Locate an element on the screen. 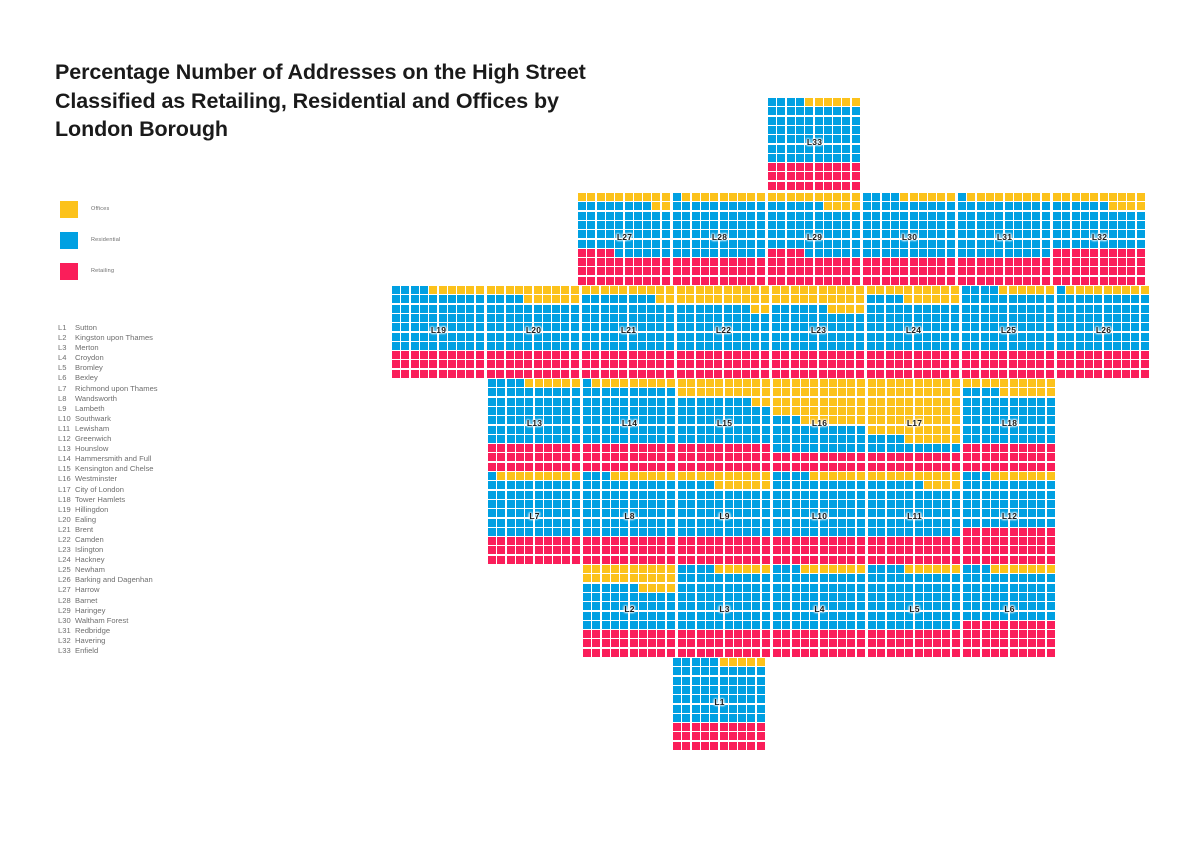 This screenshot has height=848, width=1199. borough-list-item: L5 Bromley is located at coordinates (108, 368).